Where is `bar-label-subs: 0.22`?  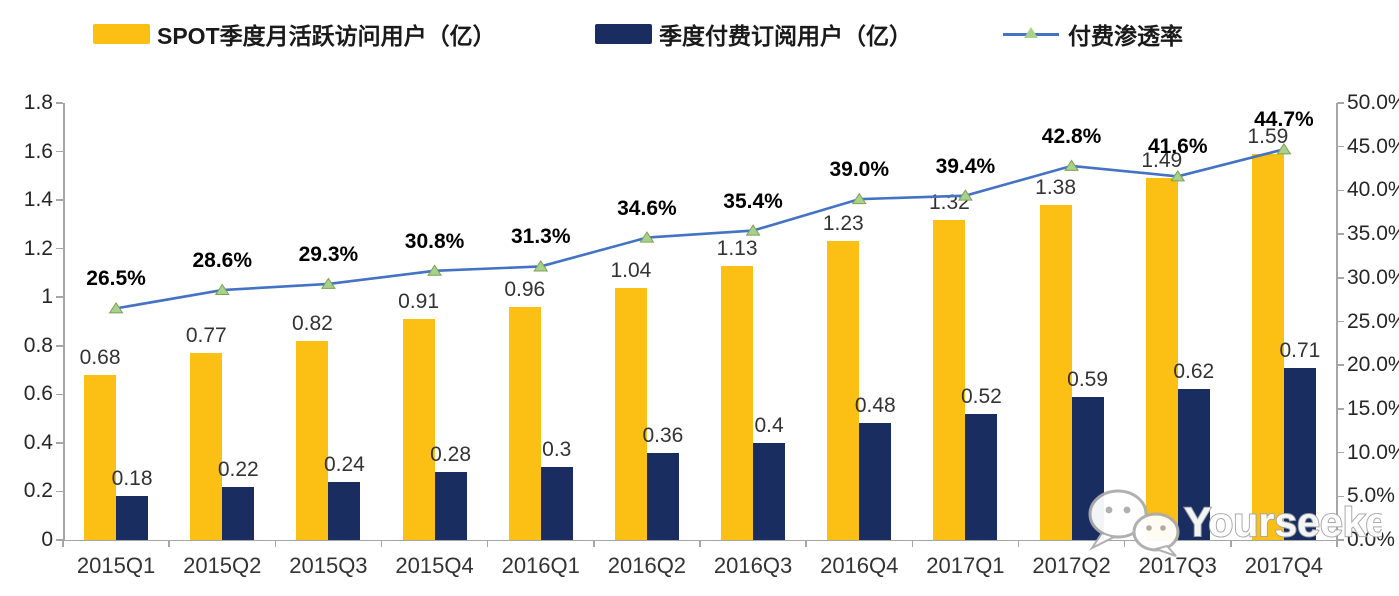 bar-label-subs: 0.22 is located at coordinates (238, 469).